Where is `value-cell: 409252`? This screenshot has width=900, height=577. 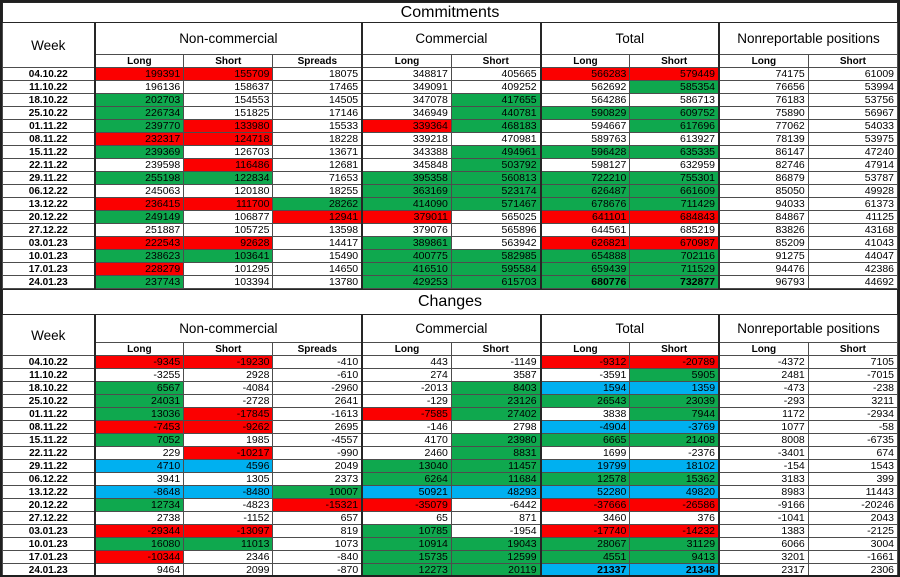 value-cell: 409252 is located at coordinates (496, 87).